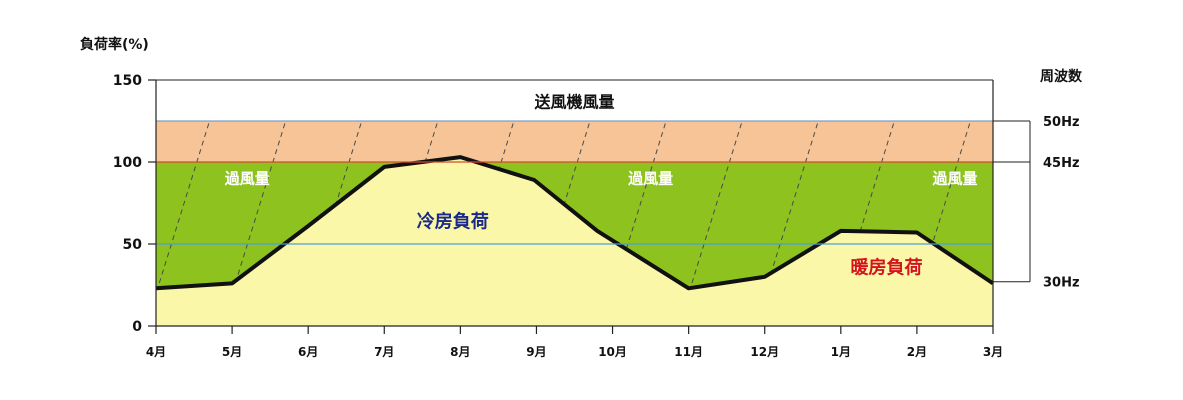 The image size is (1183, 400). I want to click on hz-label: 50Hz, so click(1061, 122).